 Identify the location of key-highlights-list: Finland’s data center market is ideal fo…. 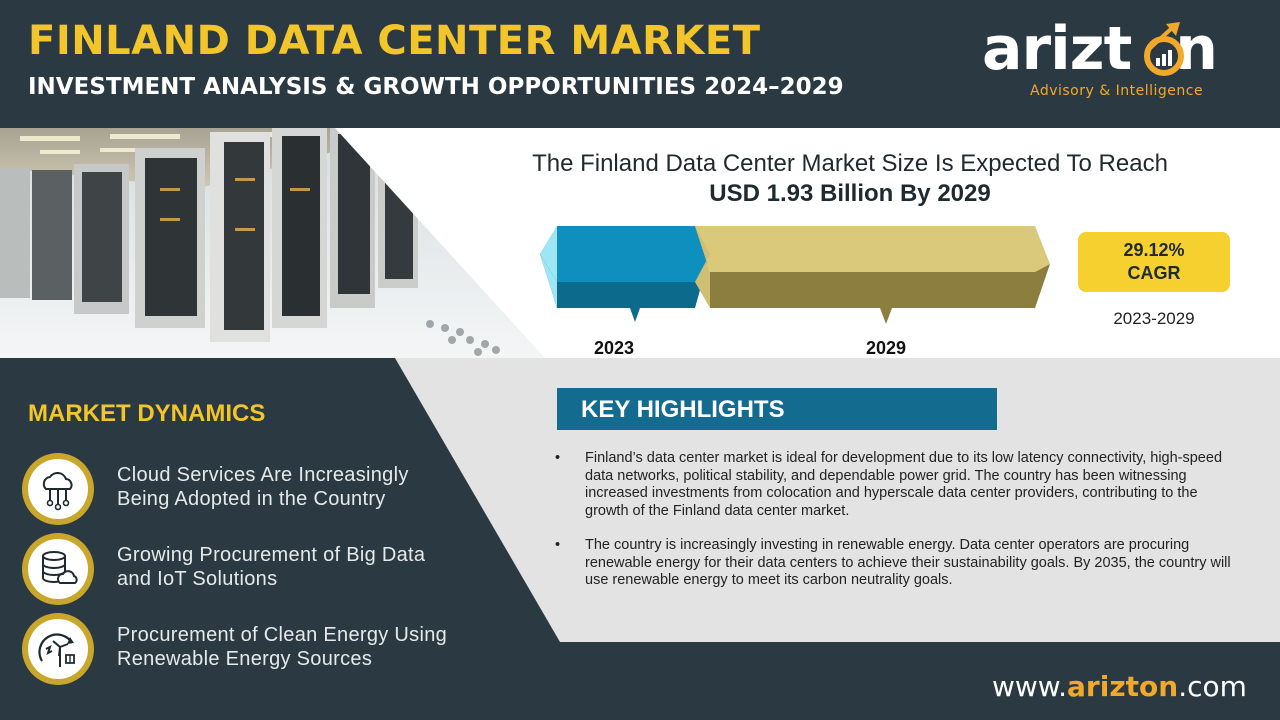
(900, 528).